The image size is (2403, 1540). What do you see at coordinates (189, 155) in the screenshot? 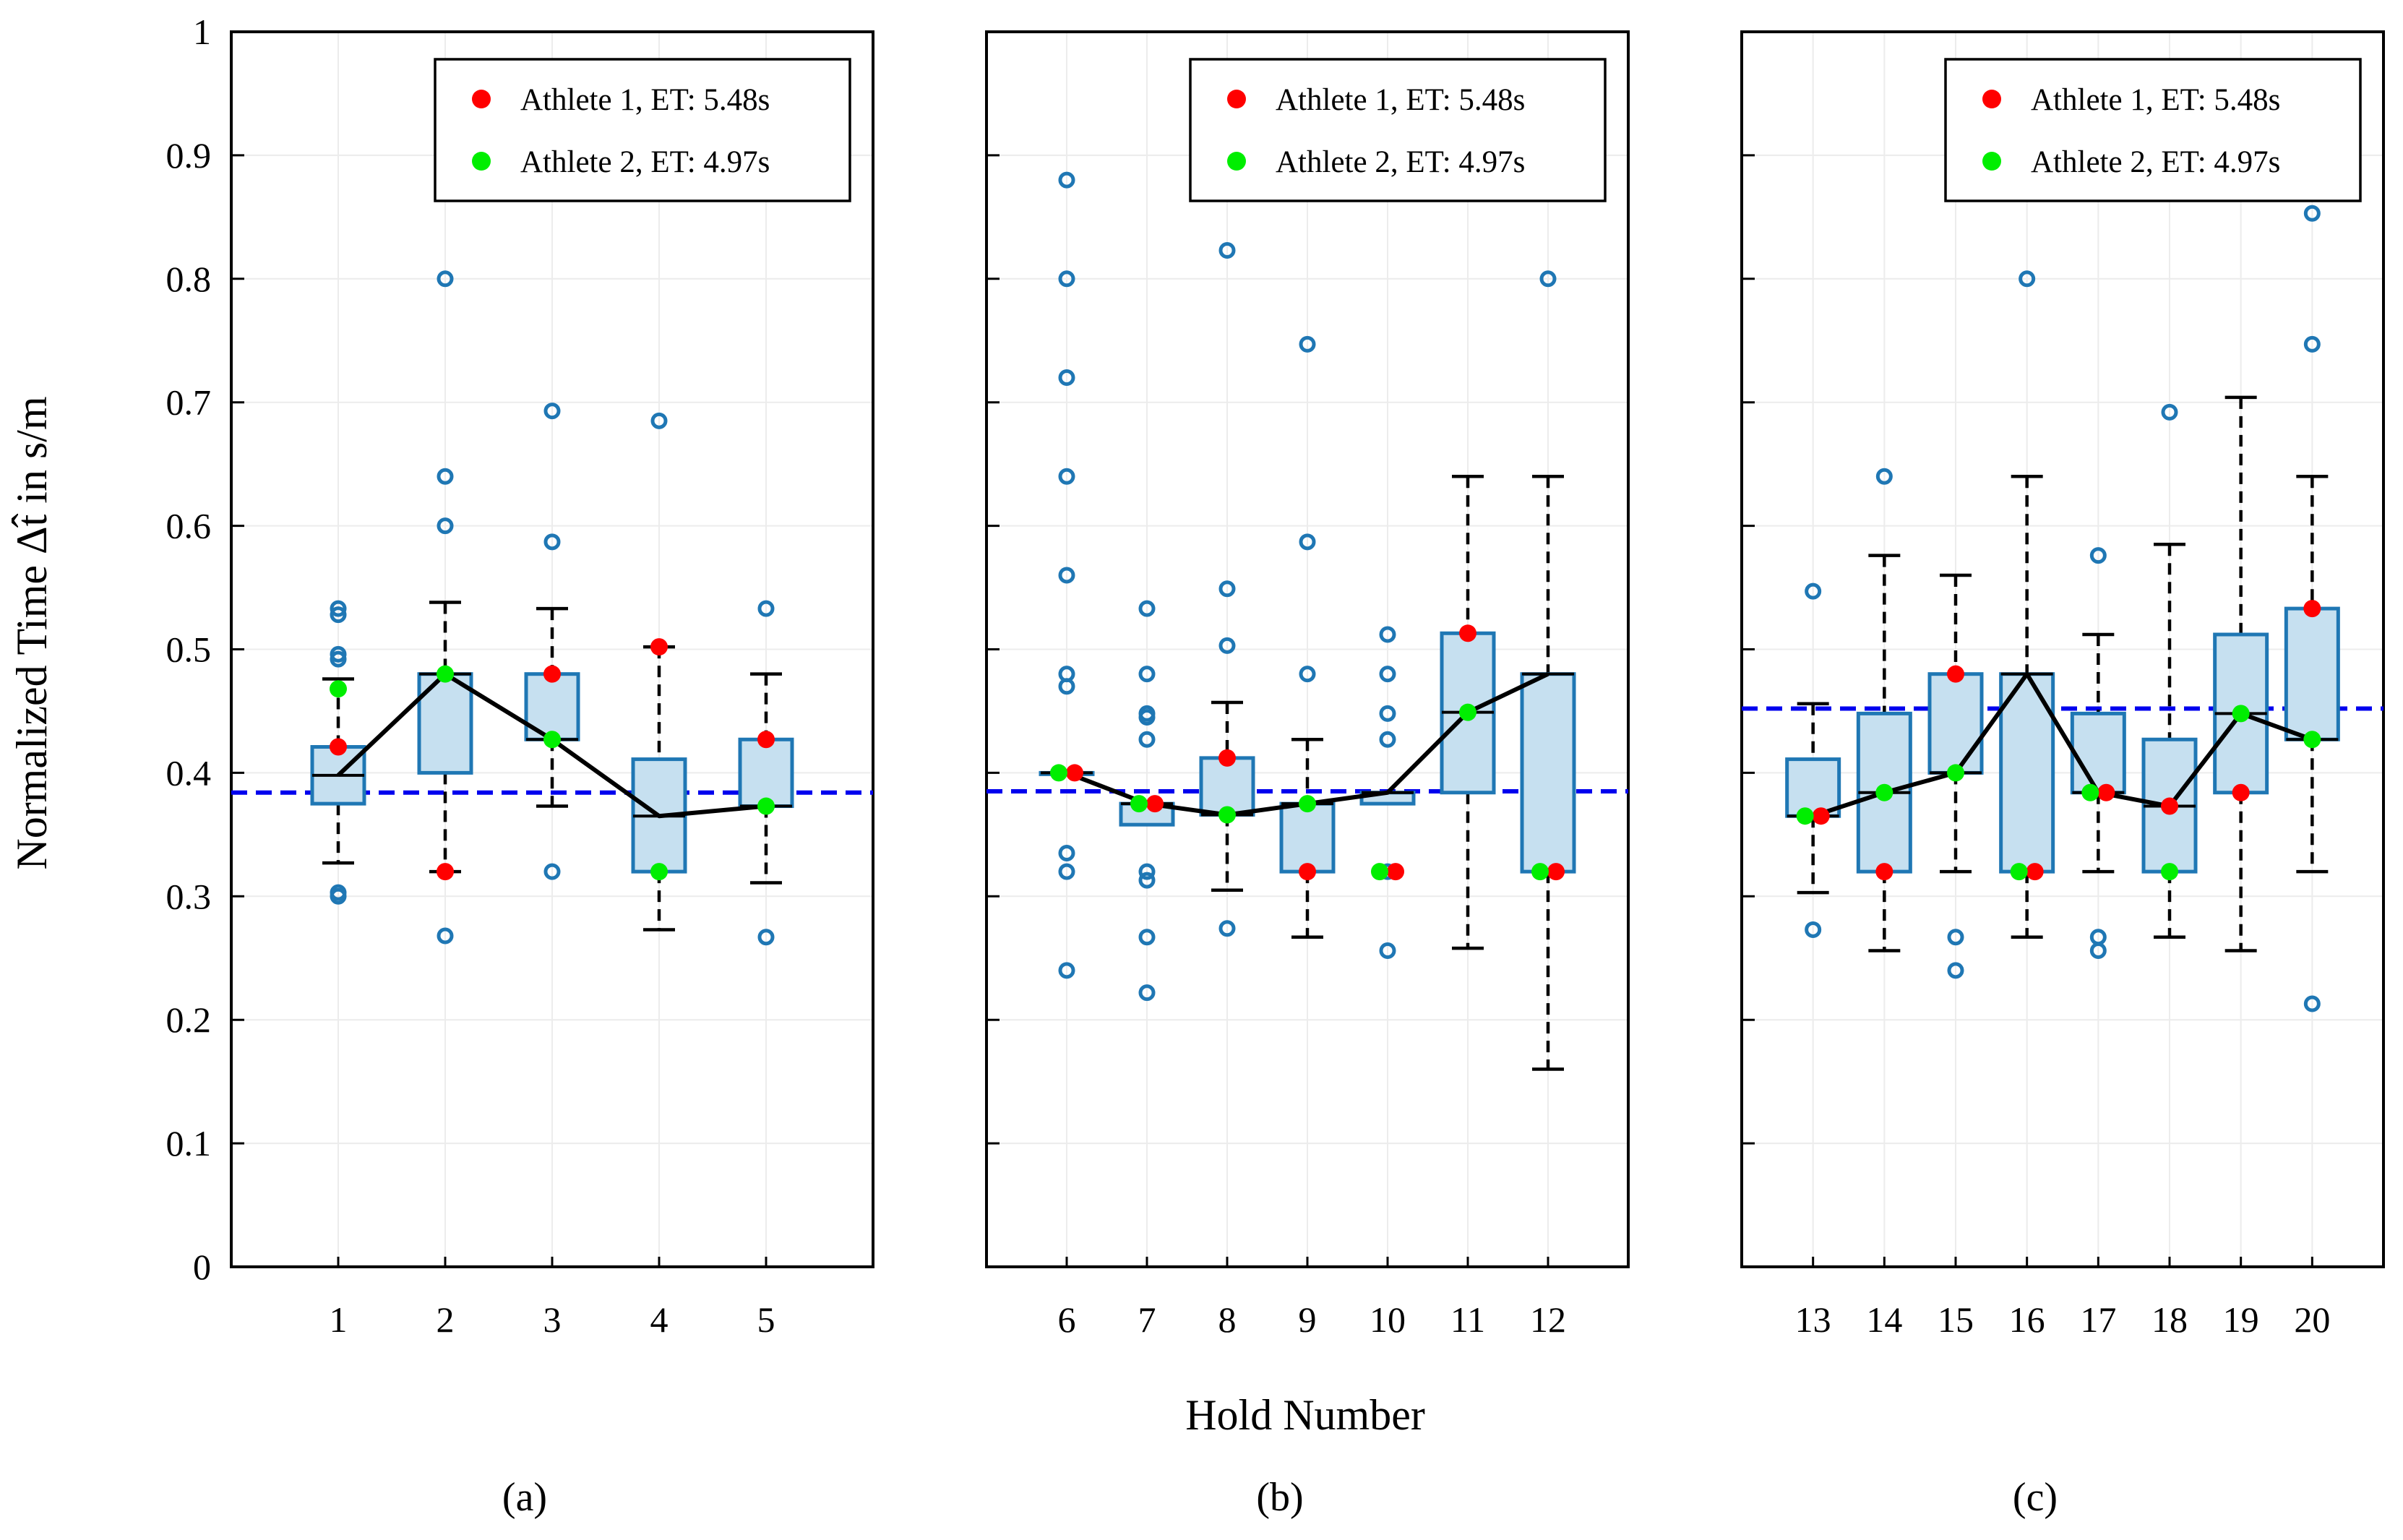
I see `y-tick-label: 0.9` at bounding box center [189, 155].